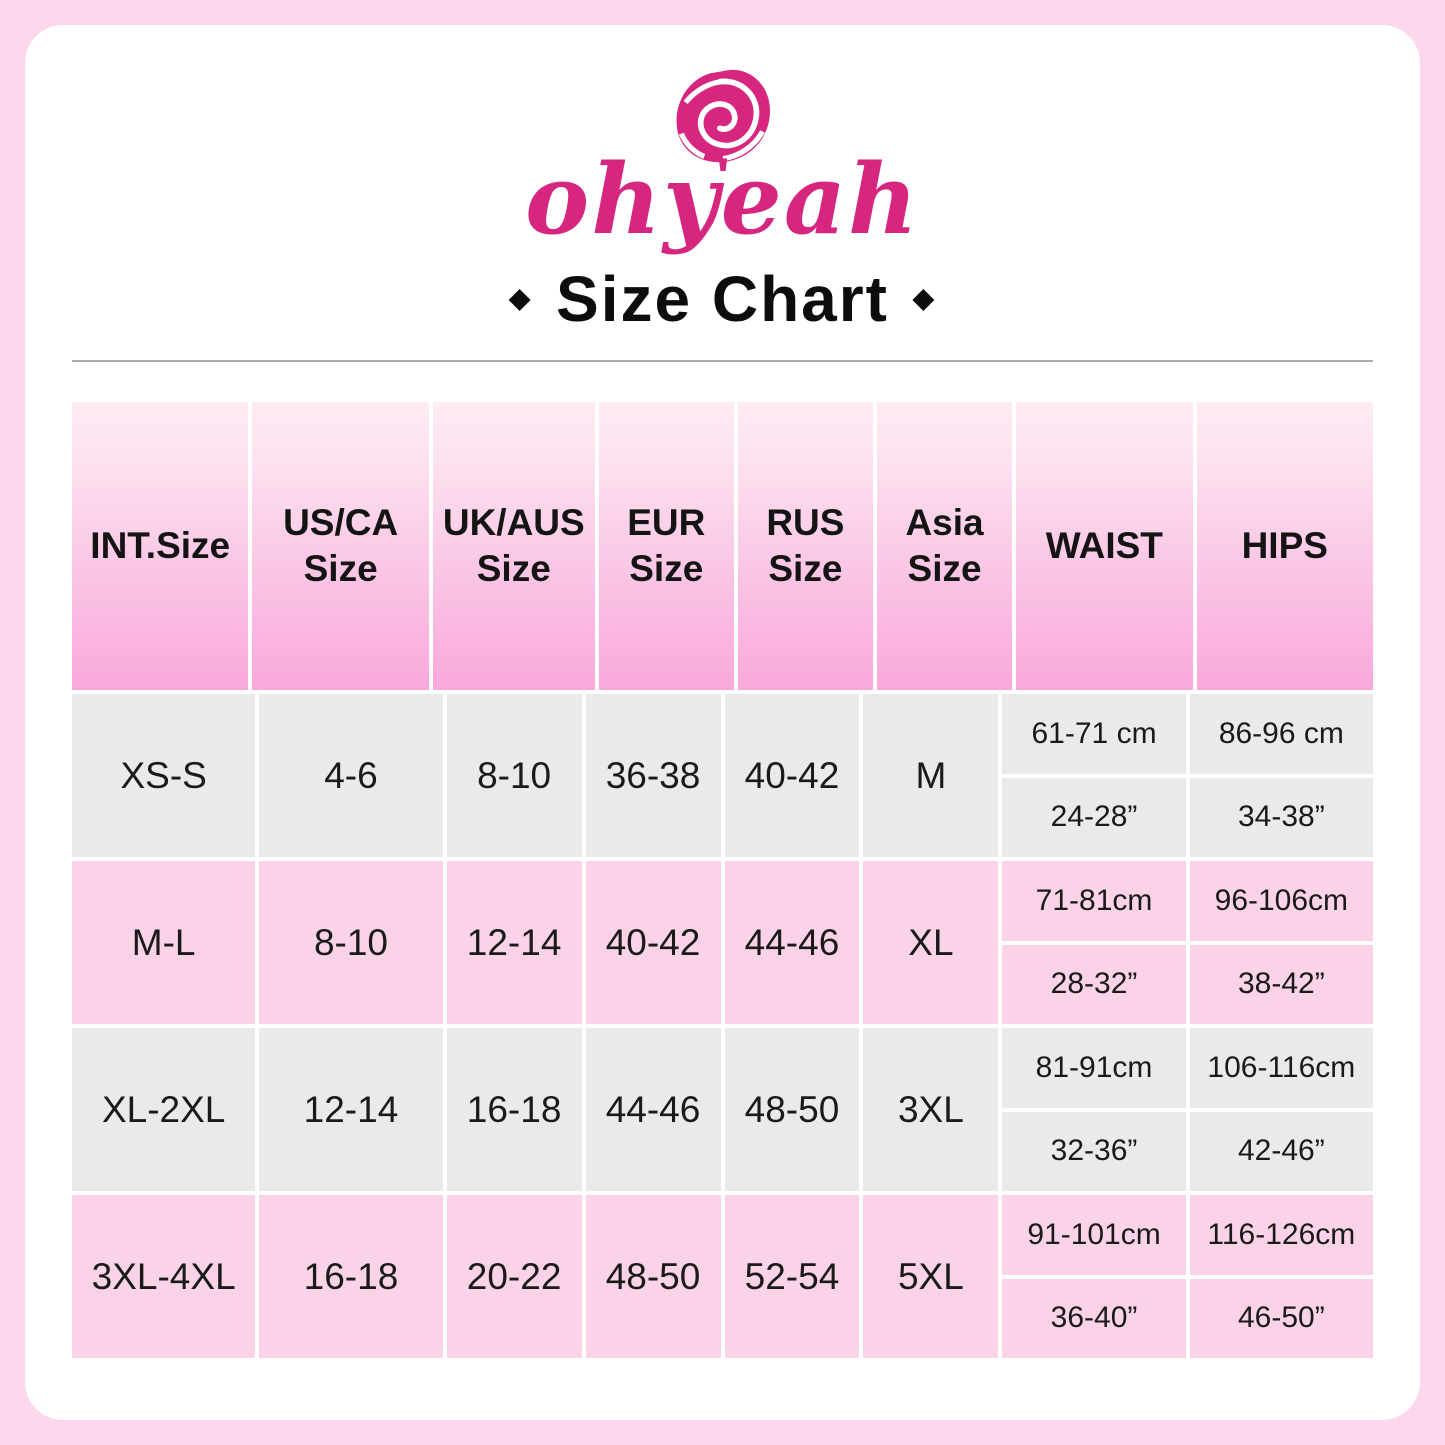 The height and width of the screenshot is (1445, 1445). What do you see at coordinates (1094, 1068) in the screenshot?
I see `cell-waist-cm: 81-91cm` at bounding box center [1094, 1068].